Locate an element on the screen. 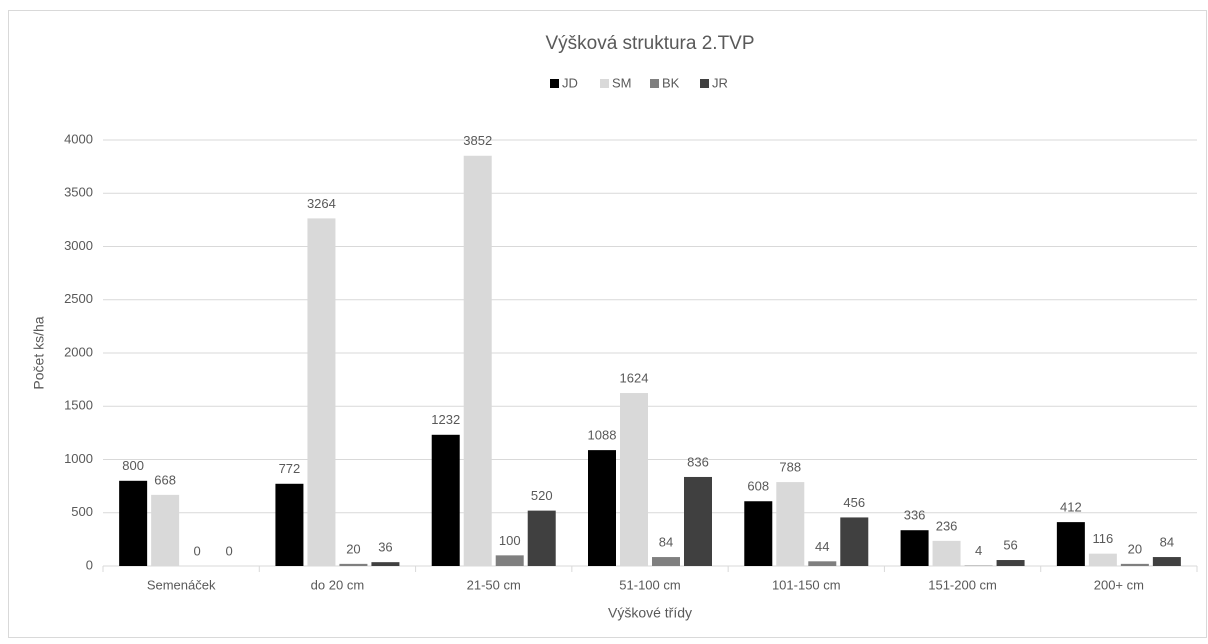  y-tick-label: 1500 is located at coordinates (78, 405).